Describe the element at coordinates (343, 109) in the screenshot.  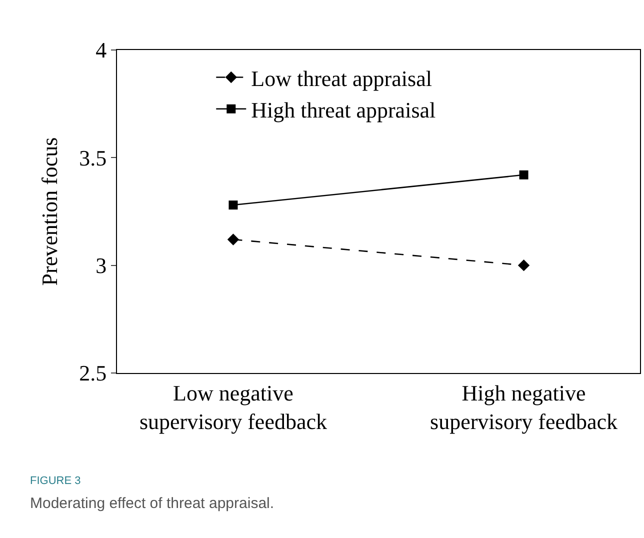
I see `legend-label: High threat appraisal` at that location.